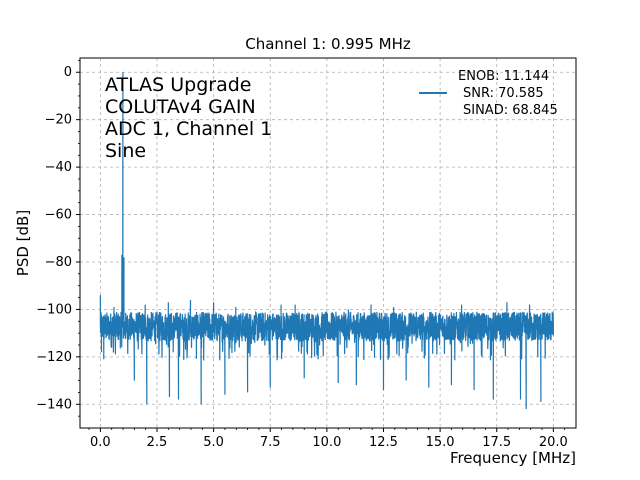  What do you see at coordinates (180, 107) in the screenshot?
I see `annotation-line-2: COLUTAv4 GAIN` at bounding box center [180, 107].